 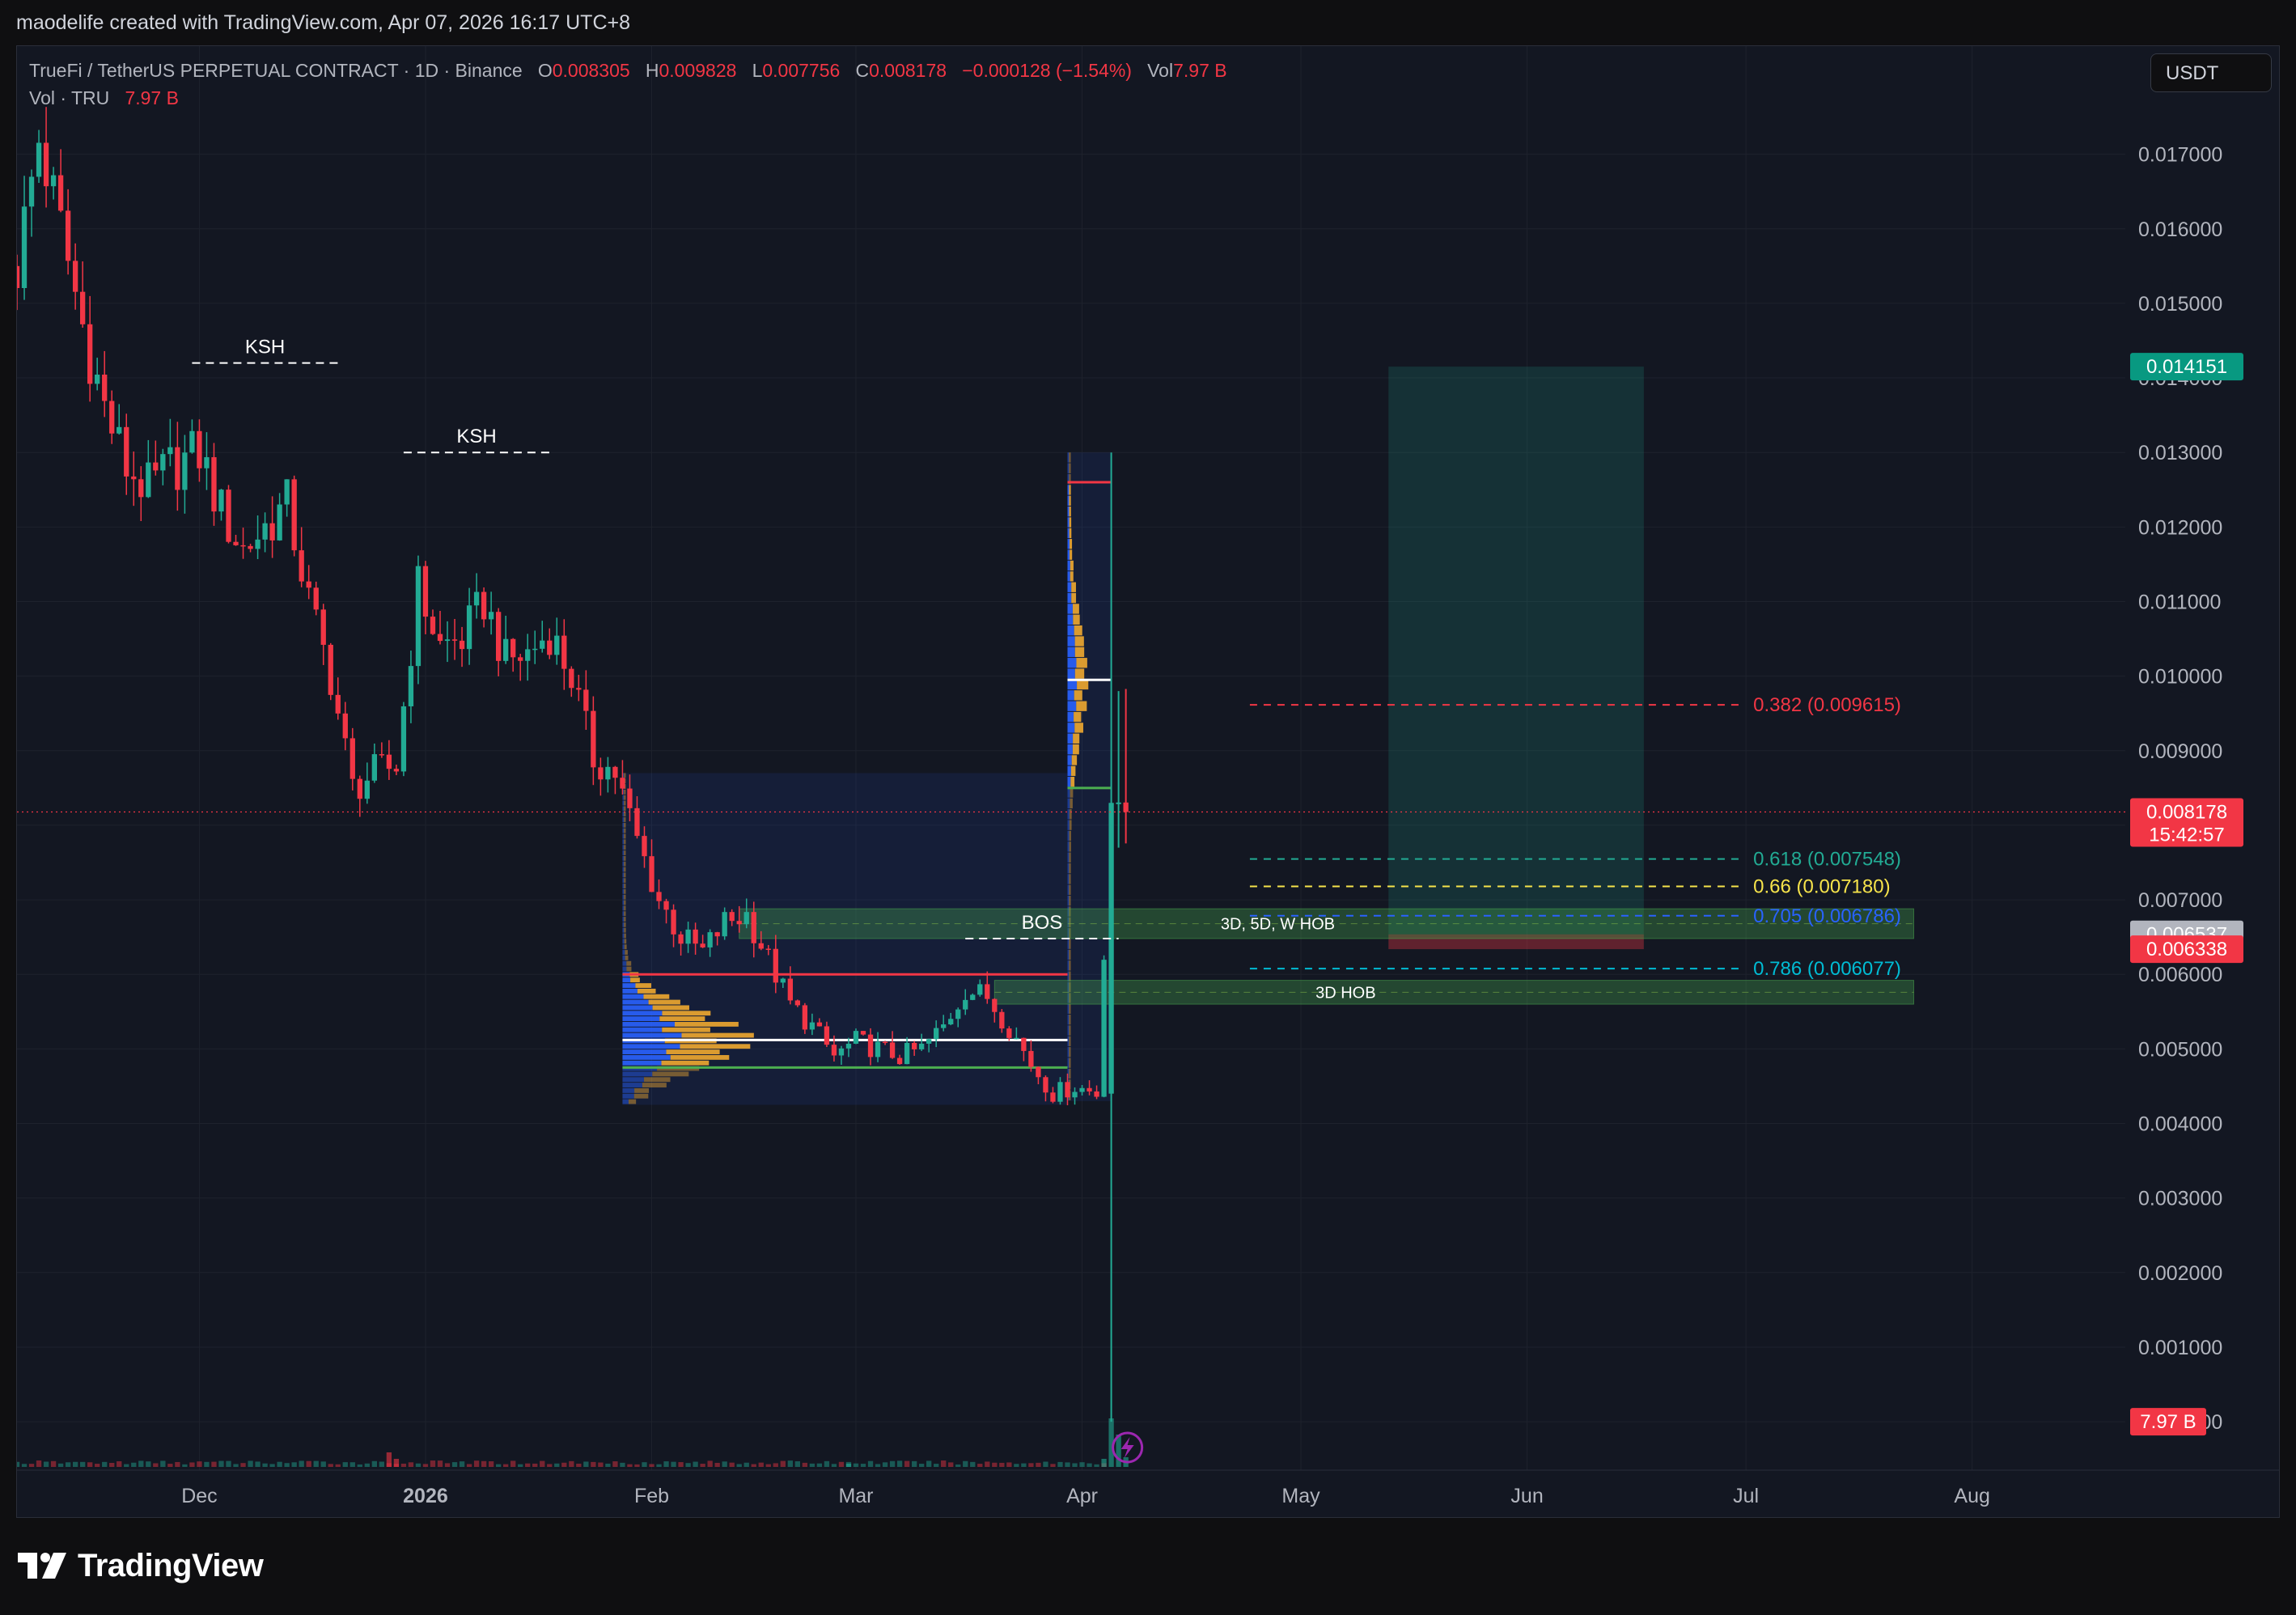 What do you see at coordinates (1126, 807) in the screenshot?
I see `last-candle-body` at bounding box center [1126, 807].